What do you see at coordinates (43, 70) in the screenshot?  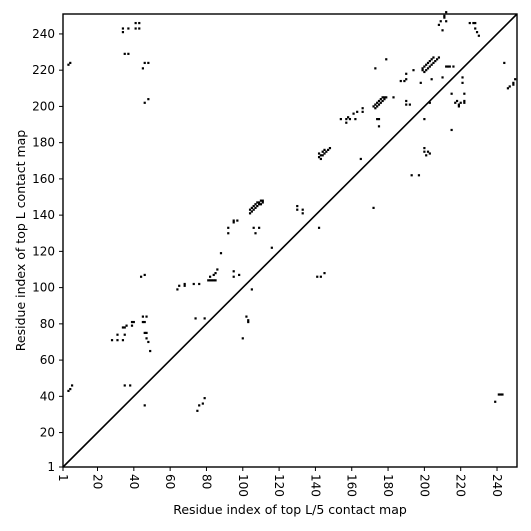 I see `y-tick-label: 220` at bounding box center [43, 70].